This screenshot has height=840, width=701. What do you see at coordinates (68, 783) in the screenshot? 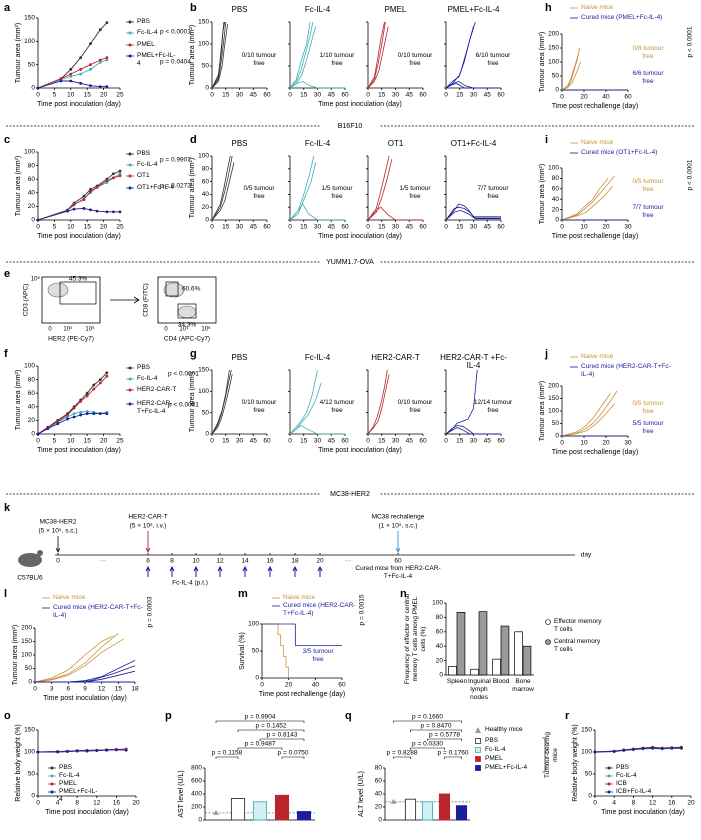
I see `legend-label: PMEL` at bounding box center [68, 783].